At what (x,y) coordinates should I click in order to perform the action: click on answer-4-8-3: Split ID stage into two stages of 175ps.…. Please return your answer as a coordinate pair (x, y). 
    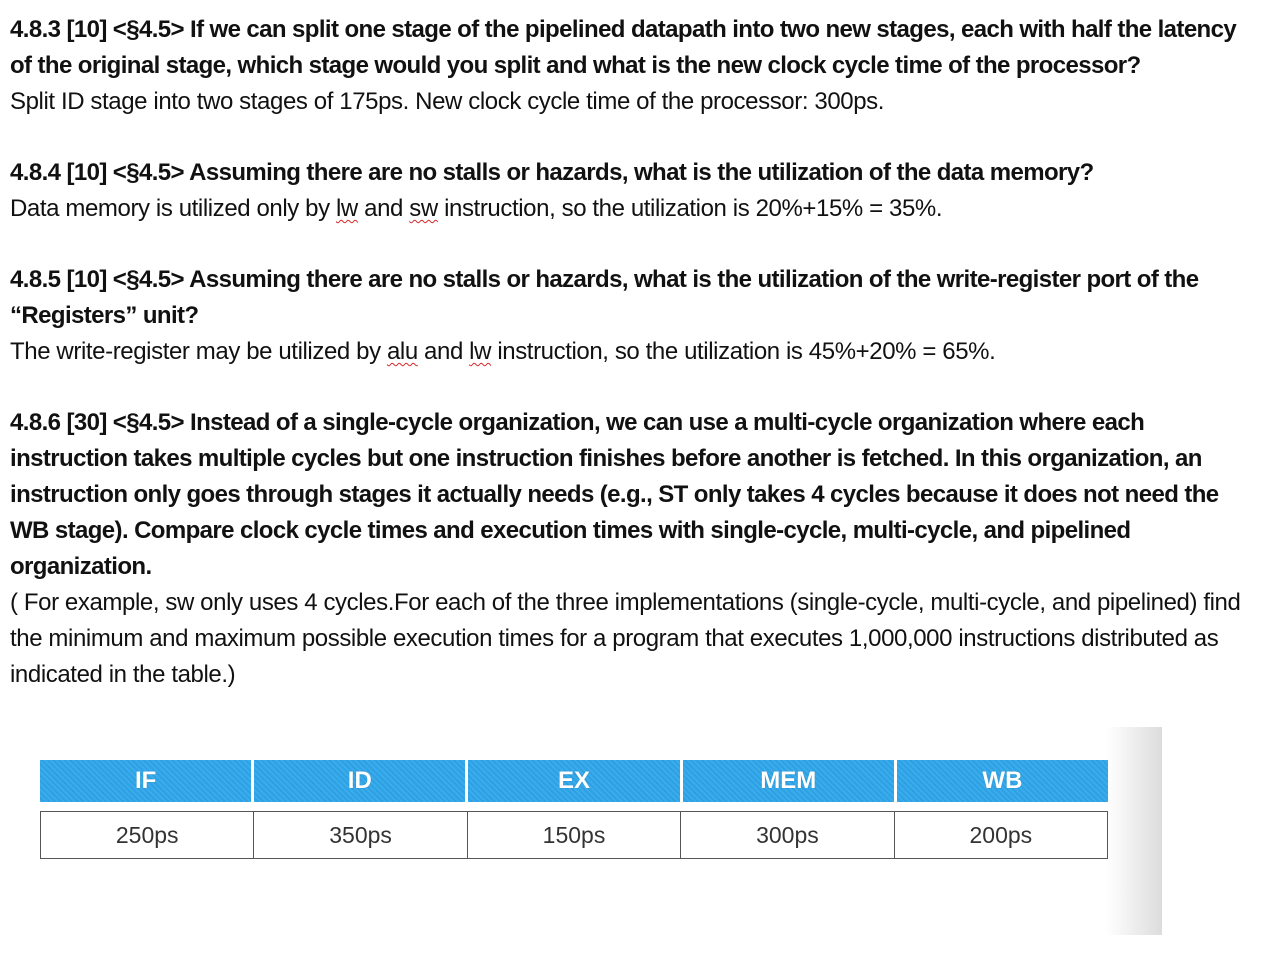
    Looking at the image, I should click on (447, 101).